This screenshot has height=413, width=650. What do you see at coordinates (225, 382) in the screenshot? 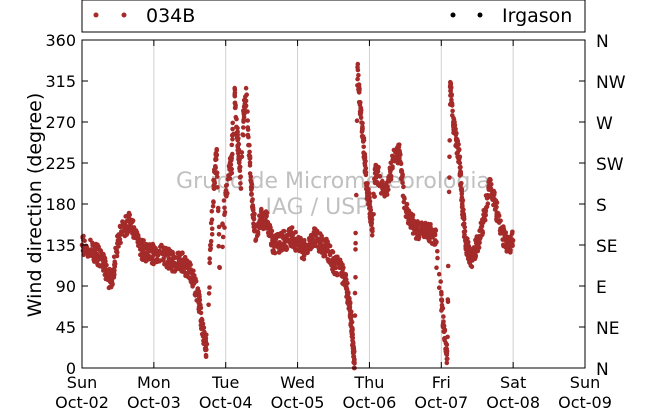
I see `x-tick-label-day: Tue` at bounding box center [225, 382].